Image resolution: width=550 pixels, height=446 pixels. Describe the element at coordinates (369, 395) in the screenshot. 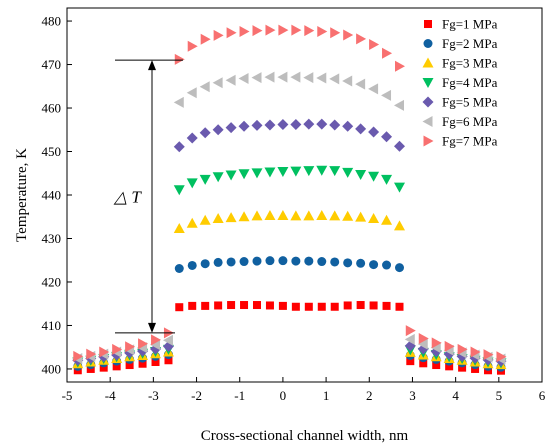

I see `x-tick-label: 2` at that location.